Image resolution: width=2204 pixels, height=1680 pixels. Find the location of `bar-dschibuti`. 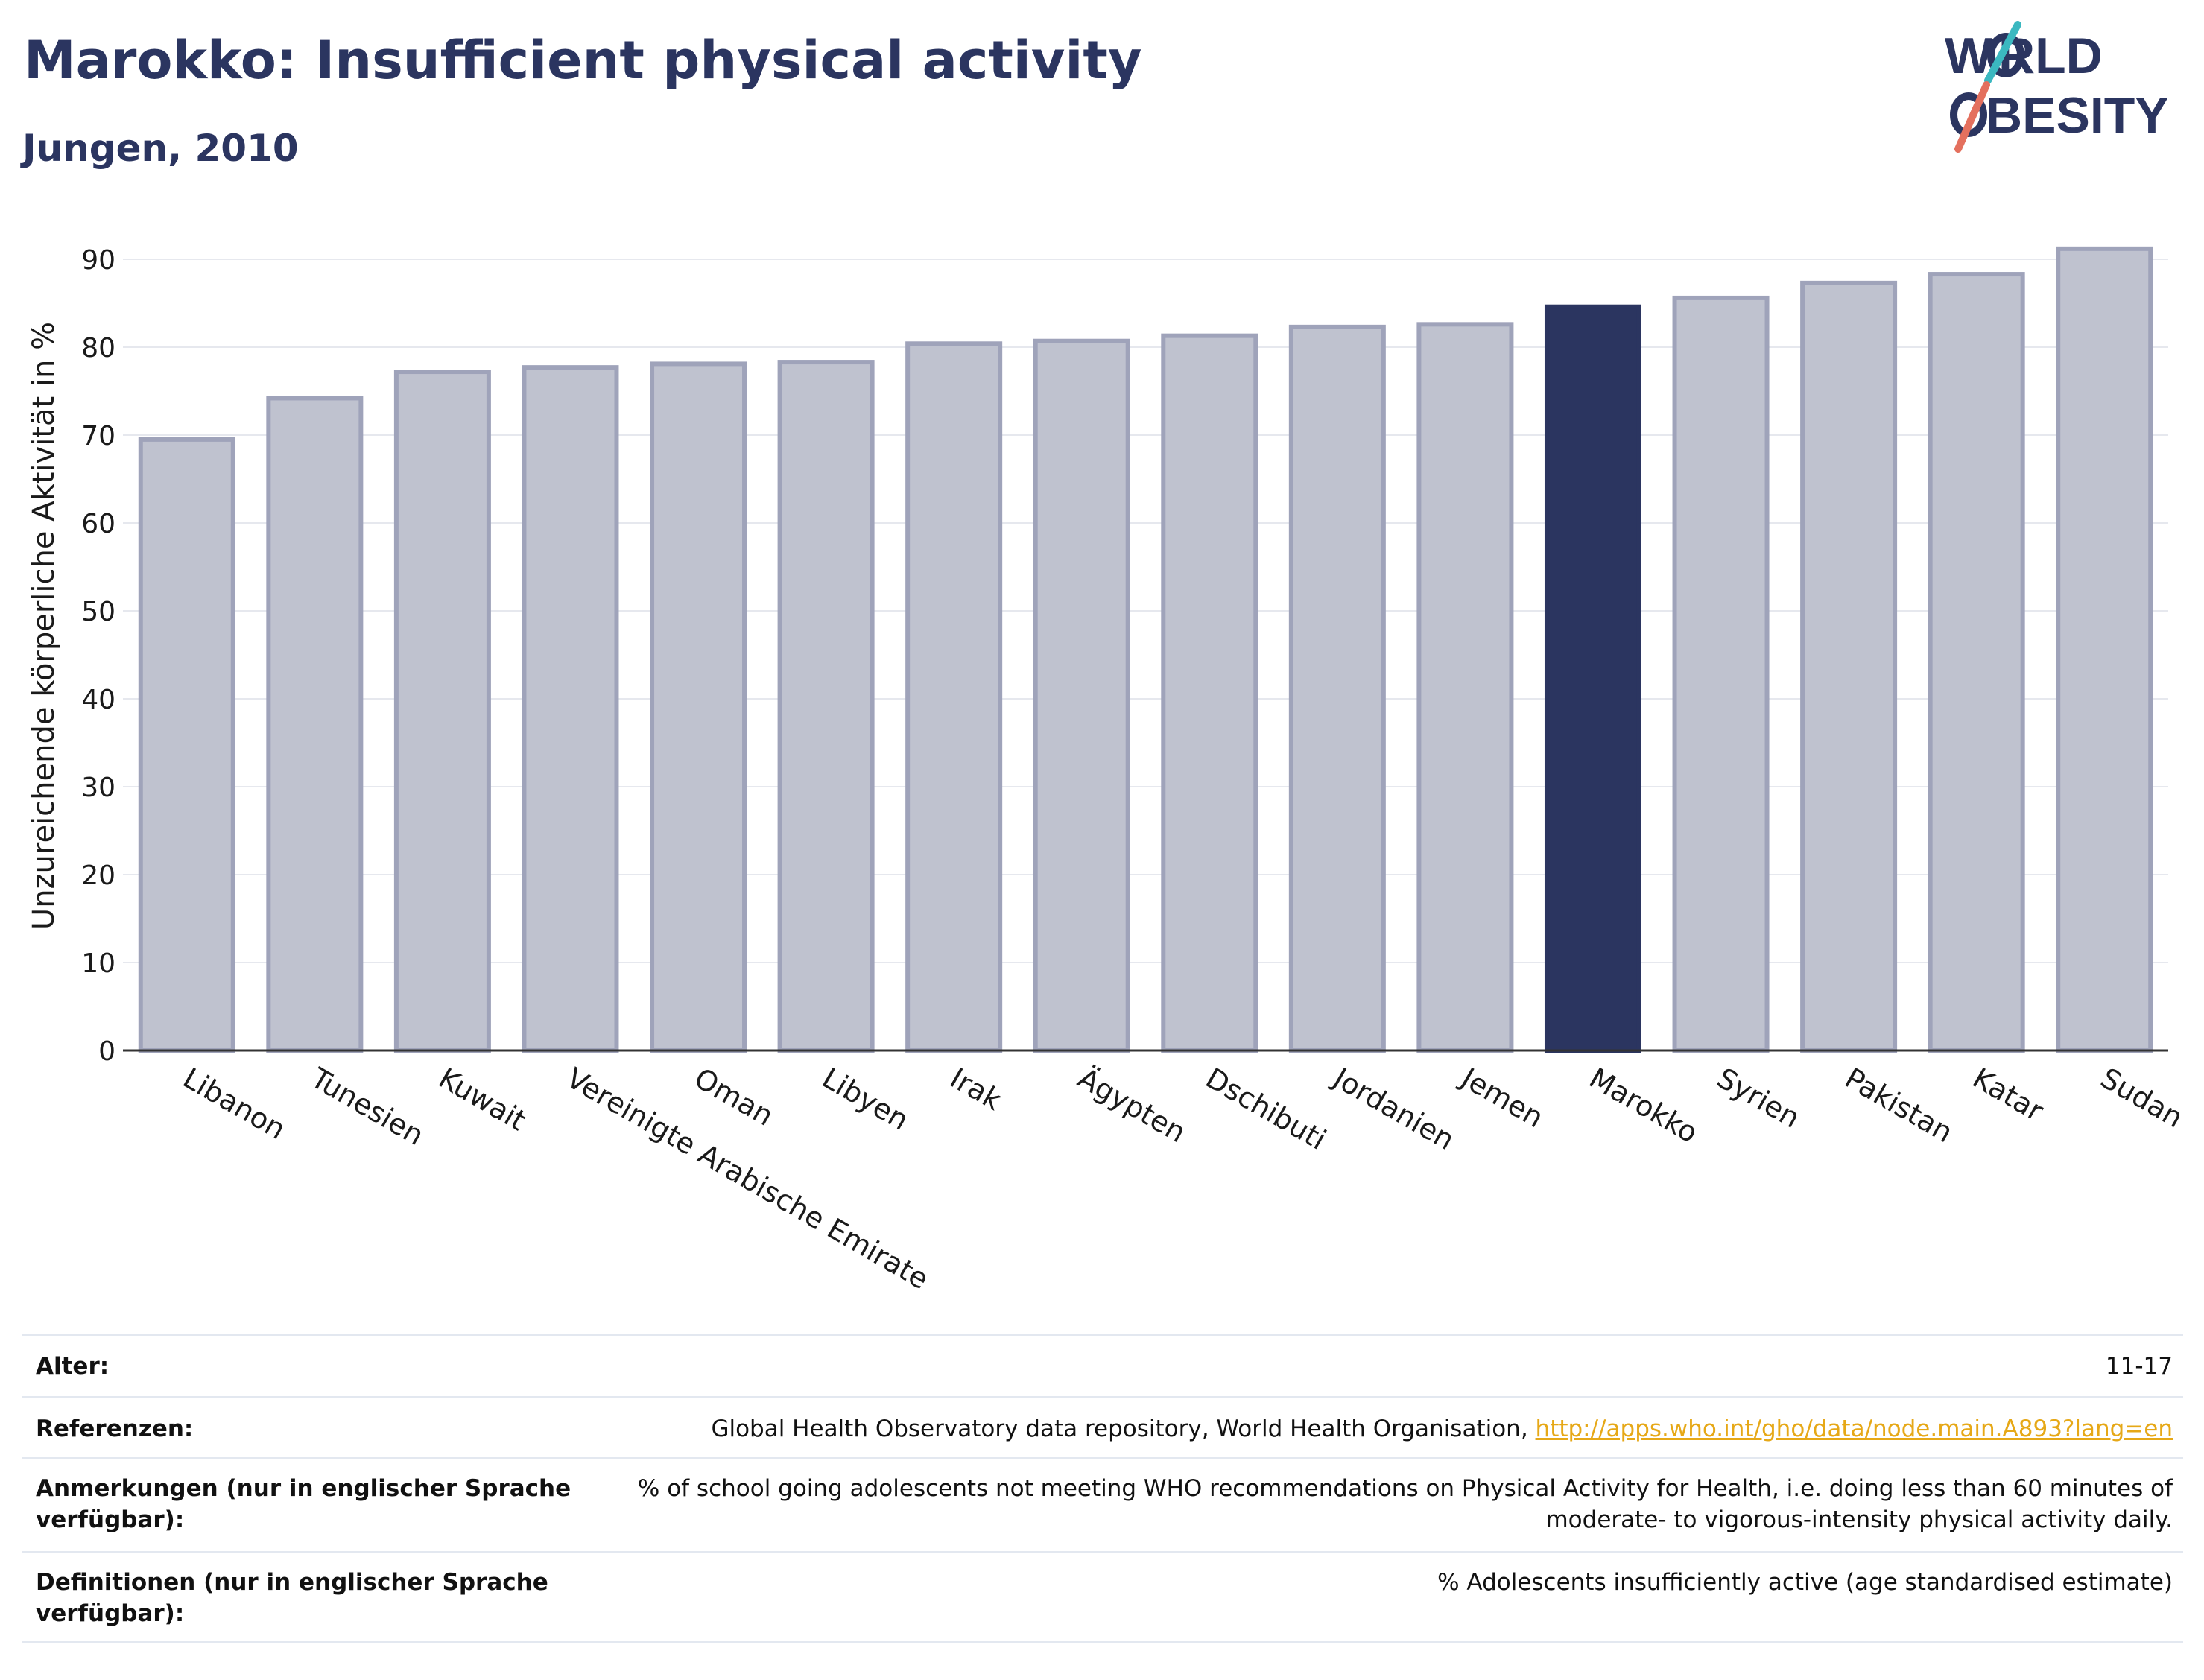

bar-dschibuti is located at coordinates (1209, 693).